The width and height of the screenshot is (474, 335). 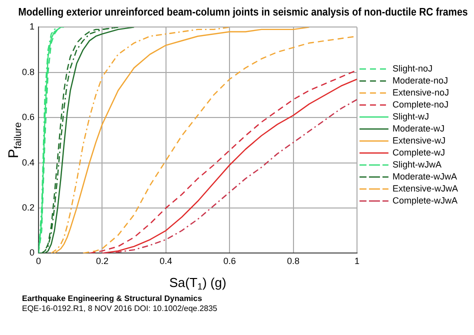 I want to click on x-tick-label: 0, so click(x=39, y=261).